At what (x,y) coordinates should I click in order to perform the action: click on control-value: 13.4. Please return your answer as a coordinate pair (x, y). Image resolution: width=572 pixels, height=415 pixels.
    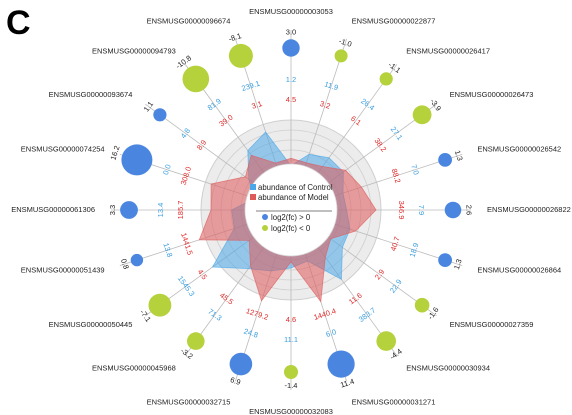
    Looking at the image, I should click on (160, 210).